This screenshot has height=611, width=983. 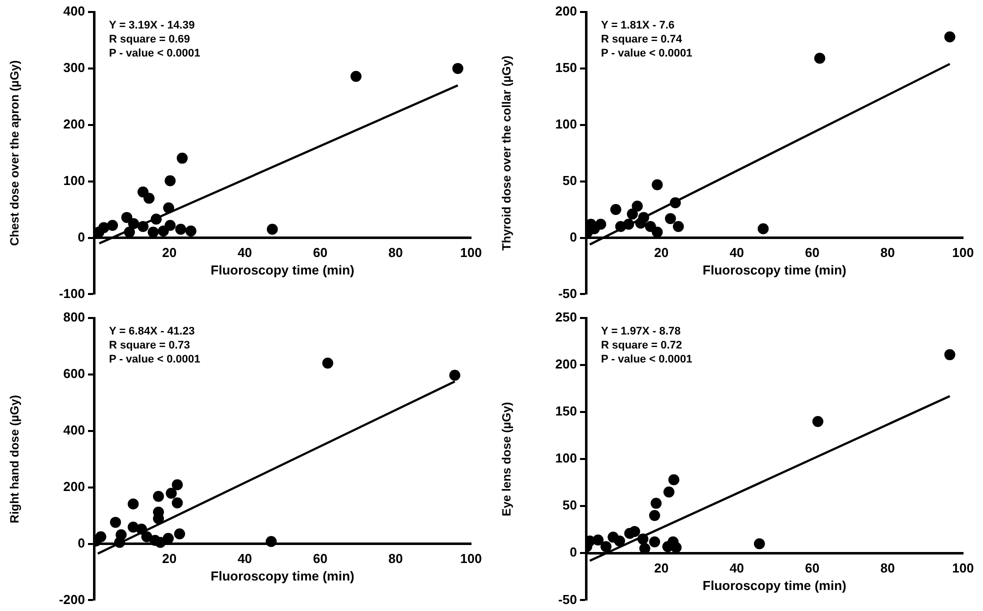 I want to click on y-tick-label: -100, so click(x=71, y=293).